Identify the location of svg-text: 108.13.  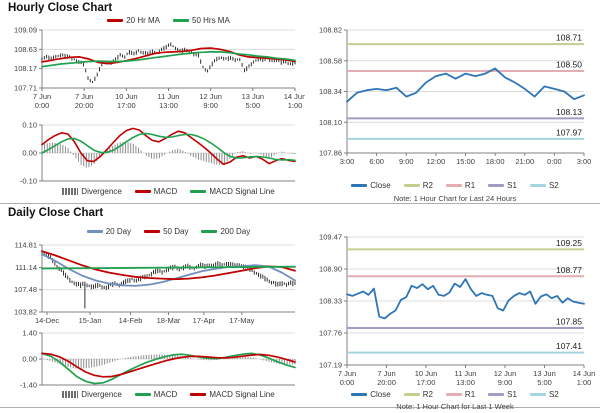
(569, 112).